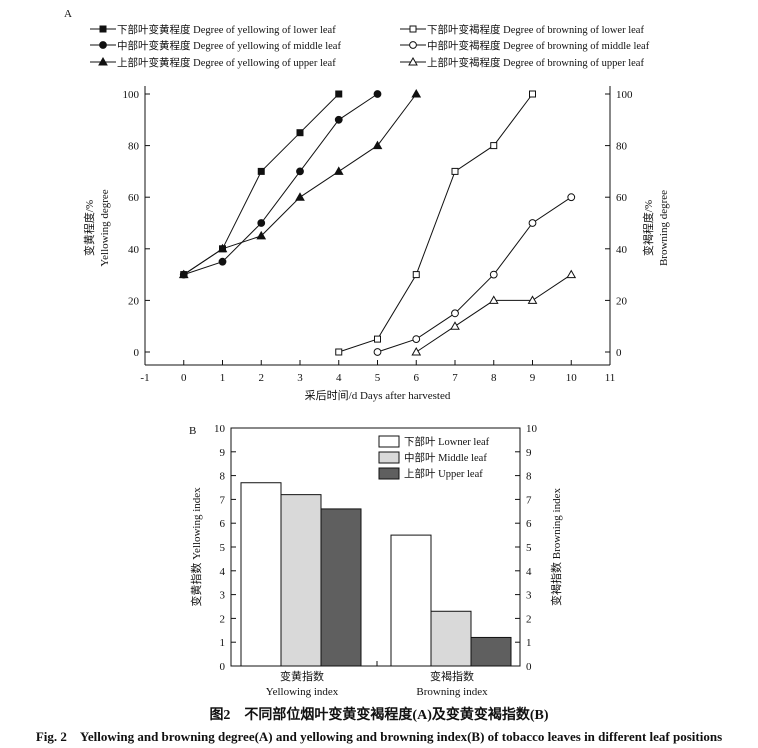 The image size is (758, 748). I want to click on y-left-title-en: Yellowing degree, so click(105, 228).